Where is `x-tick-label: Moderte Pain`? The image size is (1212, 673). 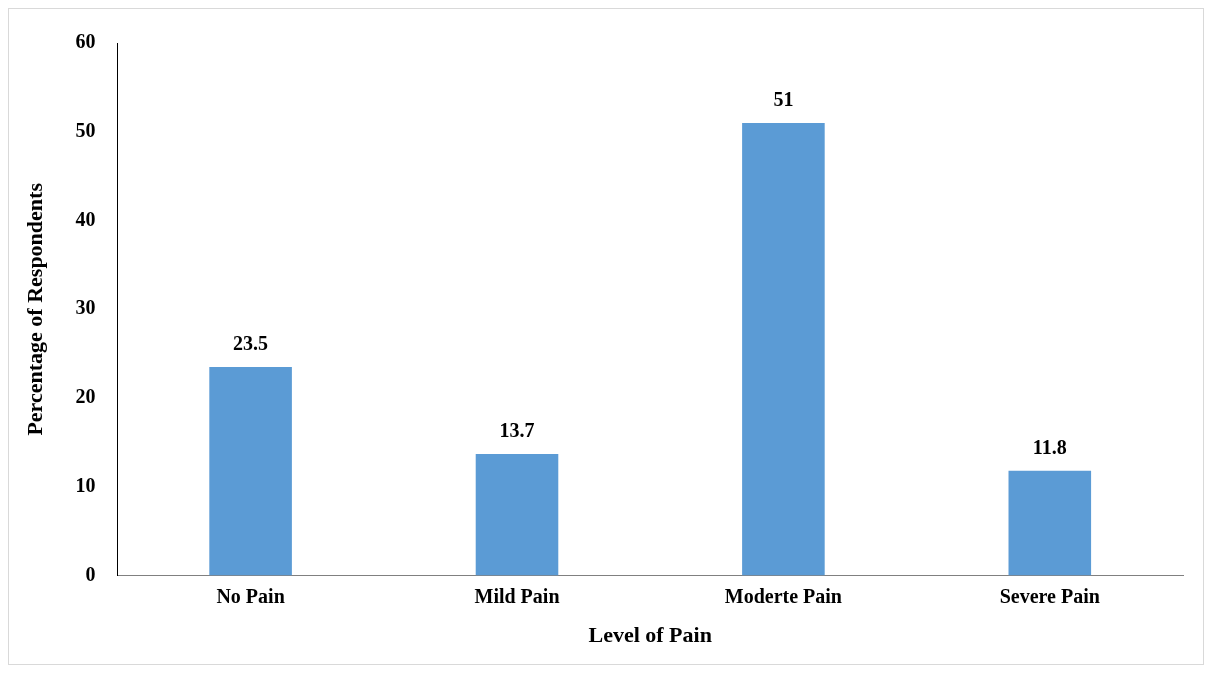 x-tick-label: Moderte Pain is located at coordinates (783, 595).